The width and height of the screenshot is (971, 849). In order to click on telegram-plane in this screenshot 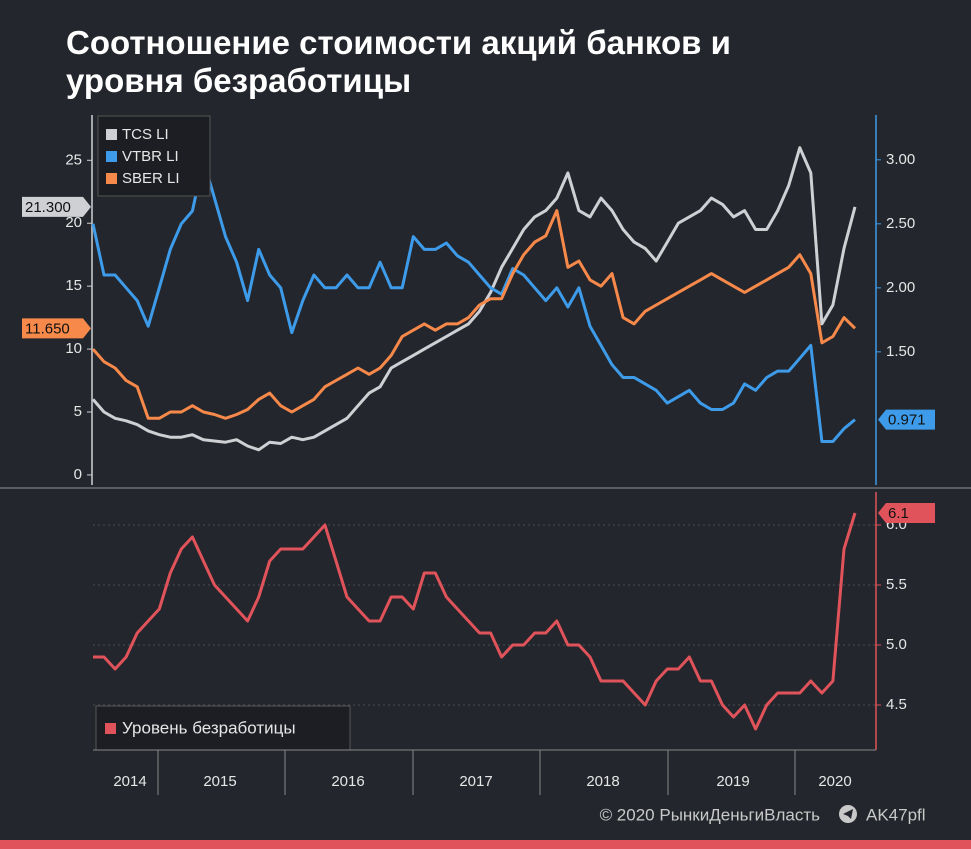, I will do `click(848, 814)`.